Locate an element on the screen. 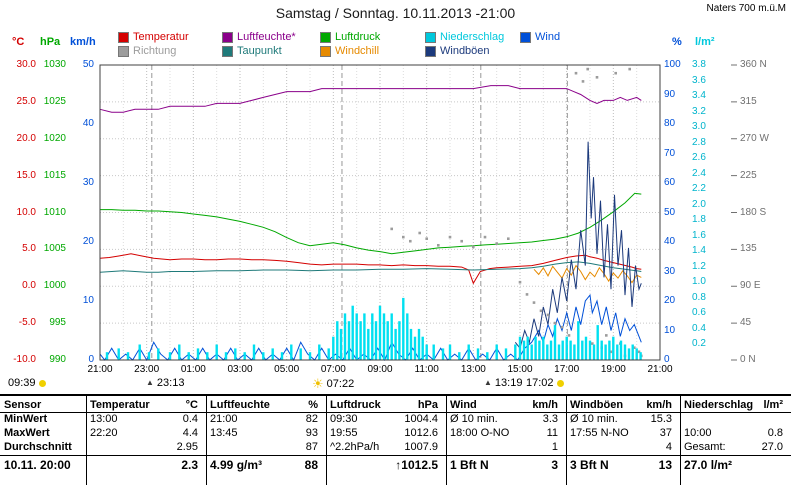  table-cell: Ø 10 min. is located at coordinates (474, 419).